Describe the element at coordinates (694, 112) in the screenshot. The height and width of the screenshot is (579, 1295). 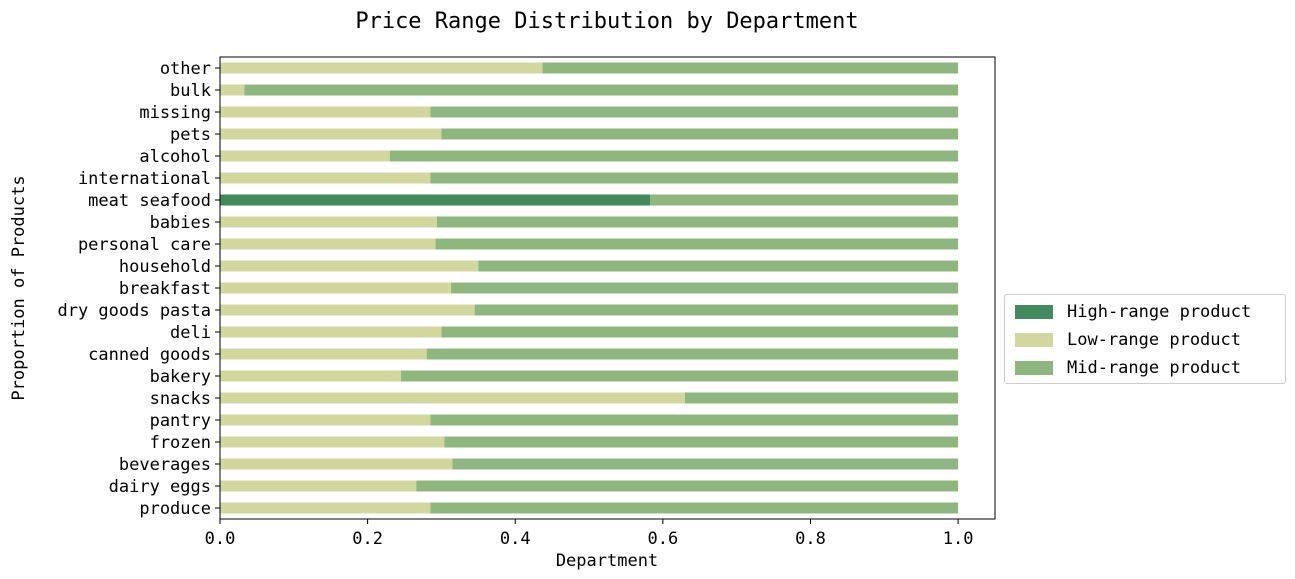
I see `bar-segment-missing-mid` at that location.